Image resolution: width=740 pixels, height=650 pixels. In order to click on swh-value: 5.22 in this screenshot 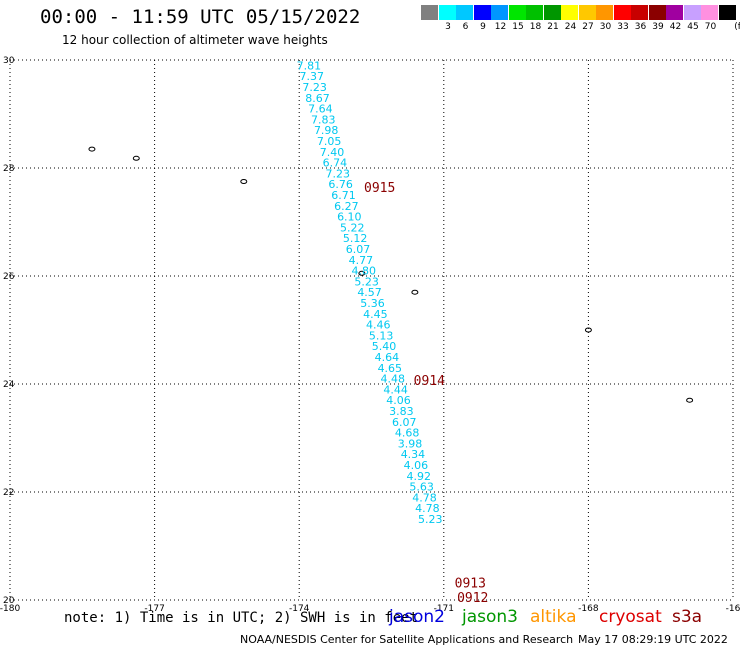, I will do `click(352, 227)`.